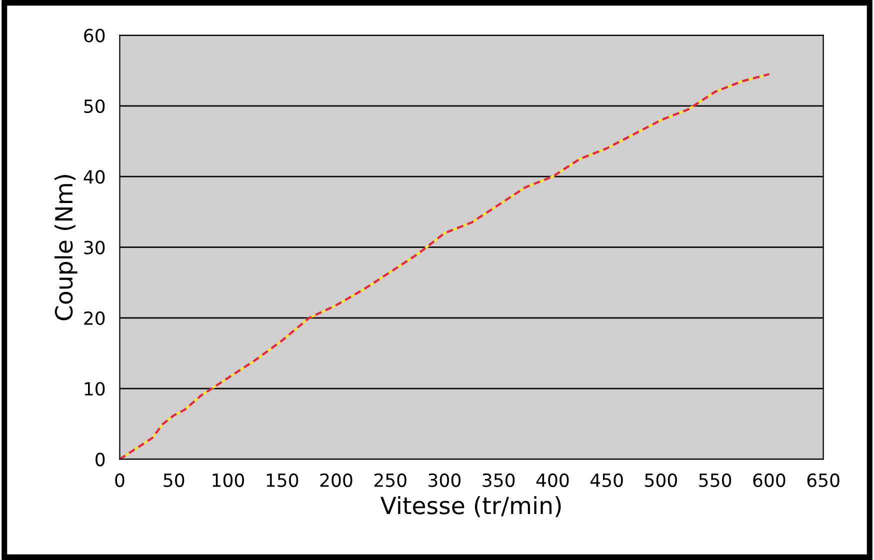 The height and width of the screenshot is (560, 874). What do you see at coordinates (444, 480) in the screenshot?
I see `x-tick-label: 300` at bounding box center [444, 480].